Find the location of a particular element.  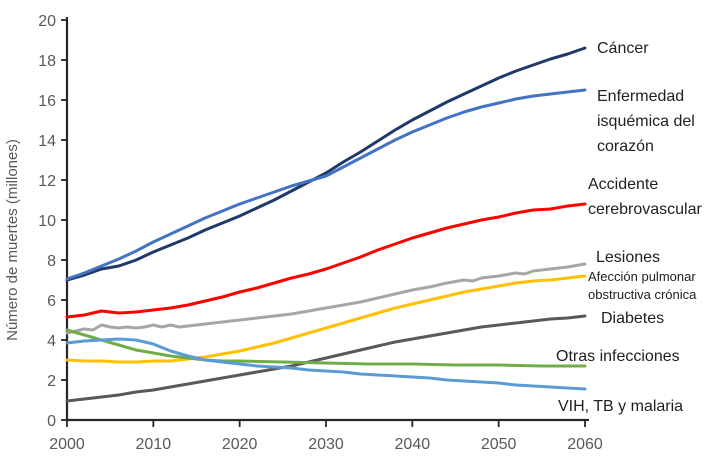

series-line-lesiones is located at coordinates (326, 298).